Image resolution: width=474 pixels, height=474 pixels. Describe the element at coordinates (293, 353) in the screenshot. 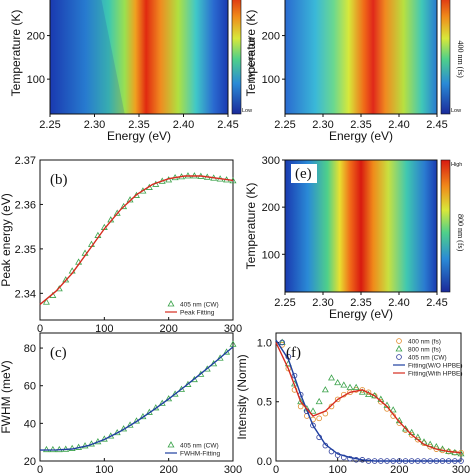

I see `panel-label: (f)` at that location.